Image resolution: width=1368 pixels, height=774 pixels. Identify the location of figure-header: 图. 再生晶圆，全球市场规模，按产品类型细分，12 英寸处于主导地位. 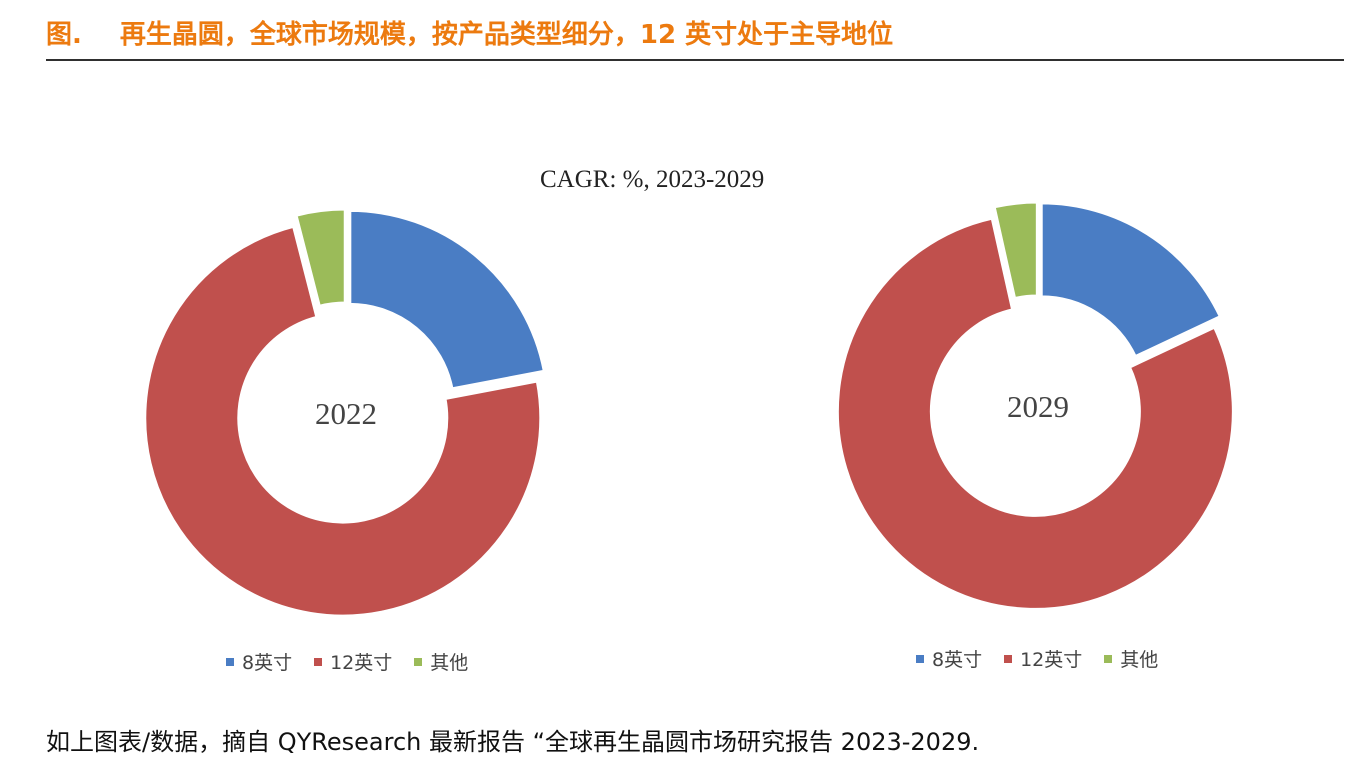
(469, 32).